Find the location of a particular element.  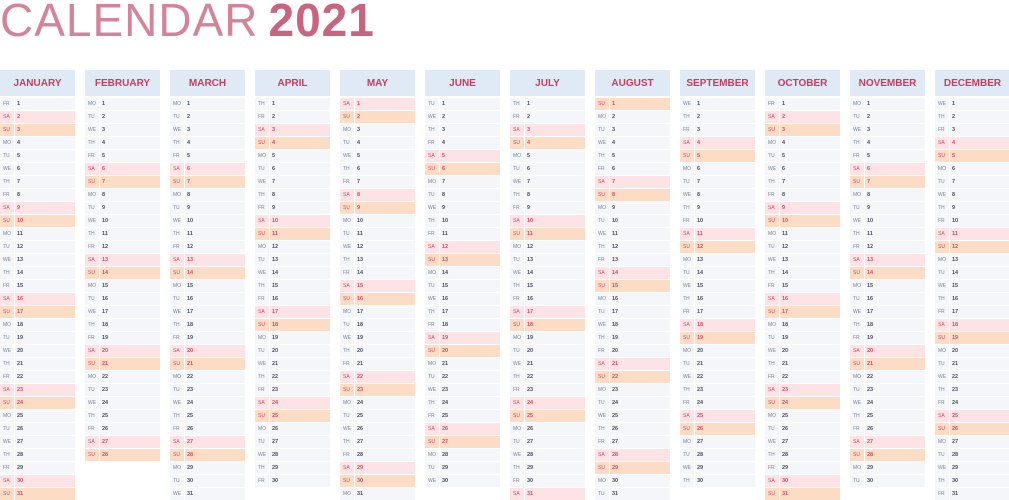

day-row: FR 15 is located at coordinates (802, 286).